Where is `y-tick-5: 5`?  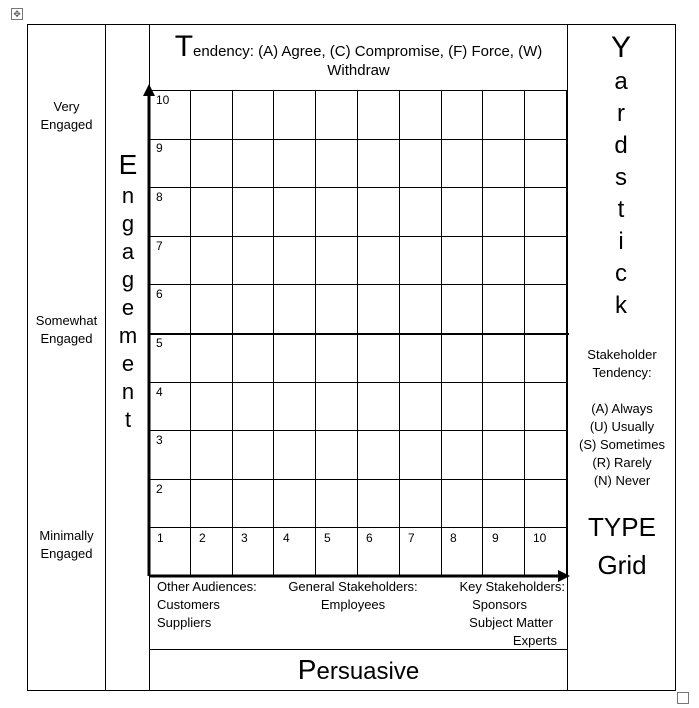 y-tick-5: 5 is located at coordinates (159, 343).